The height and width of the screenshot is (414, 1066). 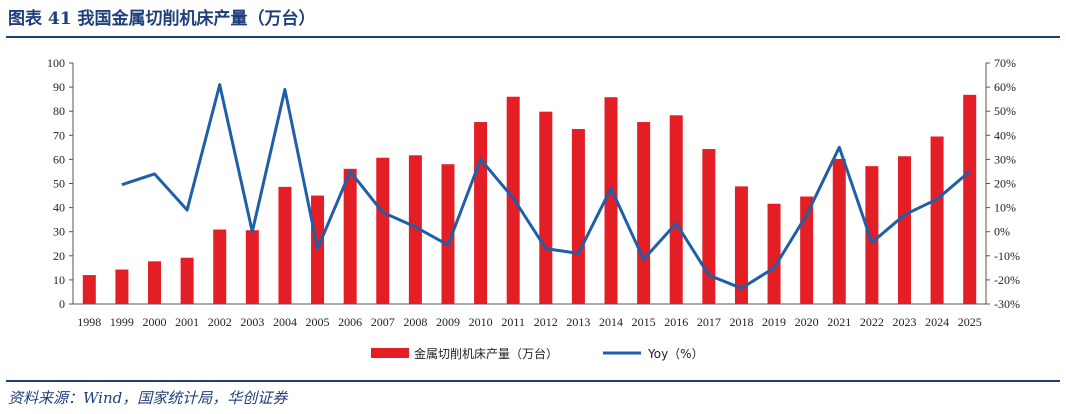 I want to click on left-tick-label: 0, so click(x=62, y=304).